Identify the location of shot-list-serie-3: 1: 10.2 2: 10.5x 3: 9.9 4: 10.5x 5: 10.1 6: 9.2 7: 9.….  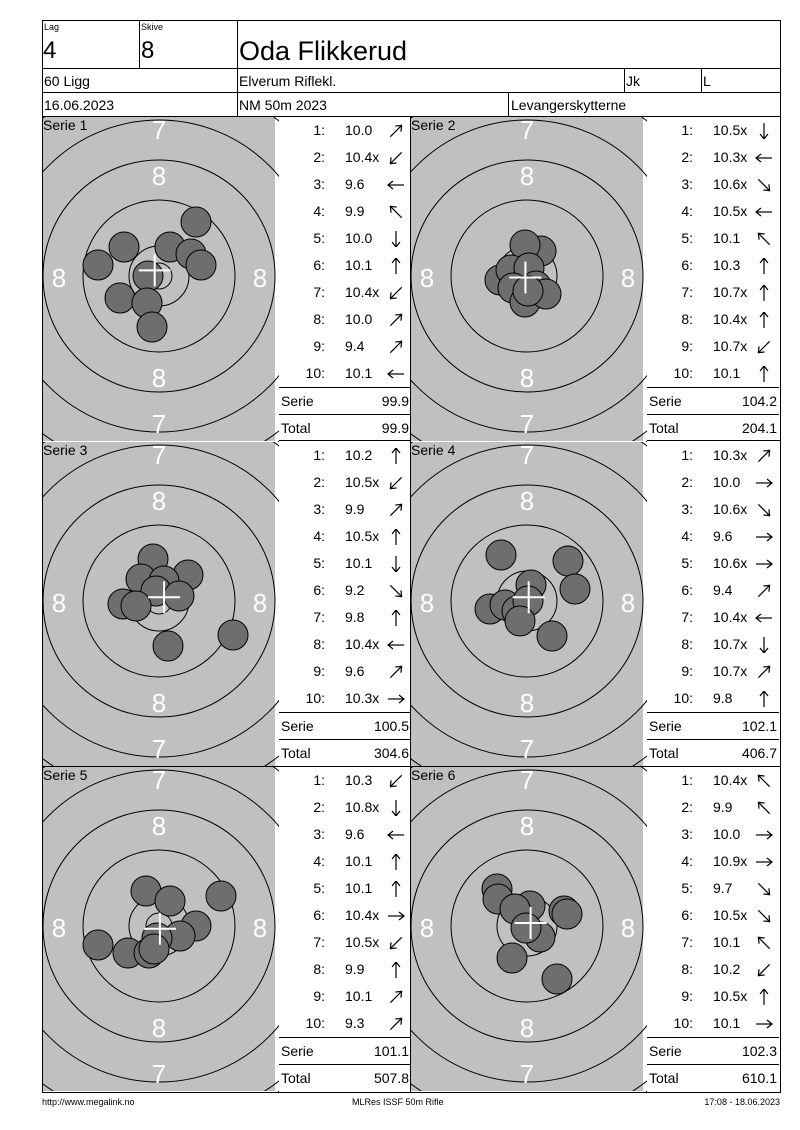
(345, 604).